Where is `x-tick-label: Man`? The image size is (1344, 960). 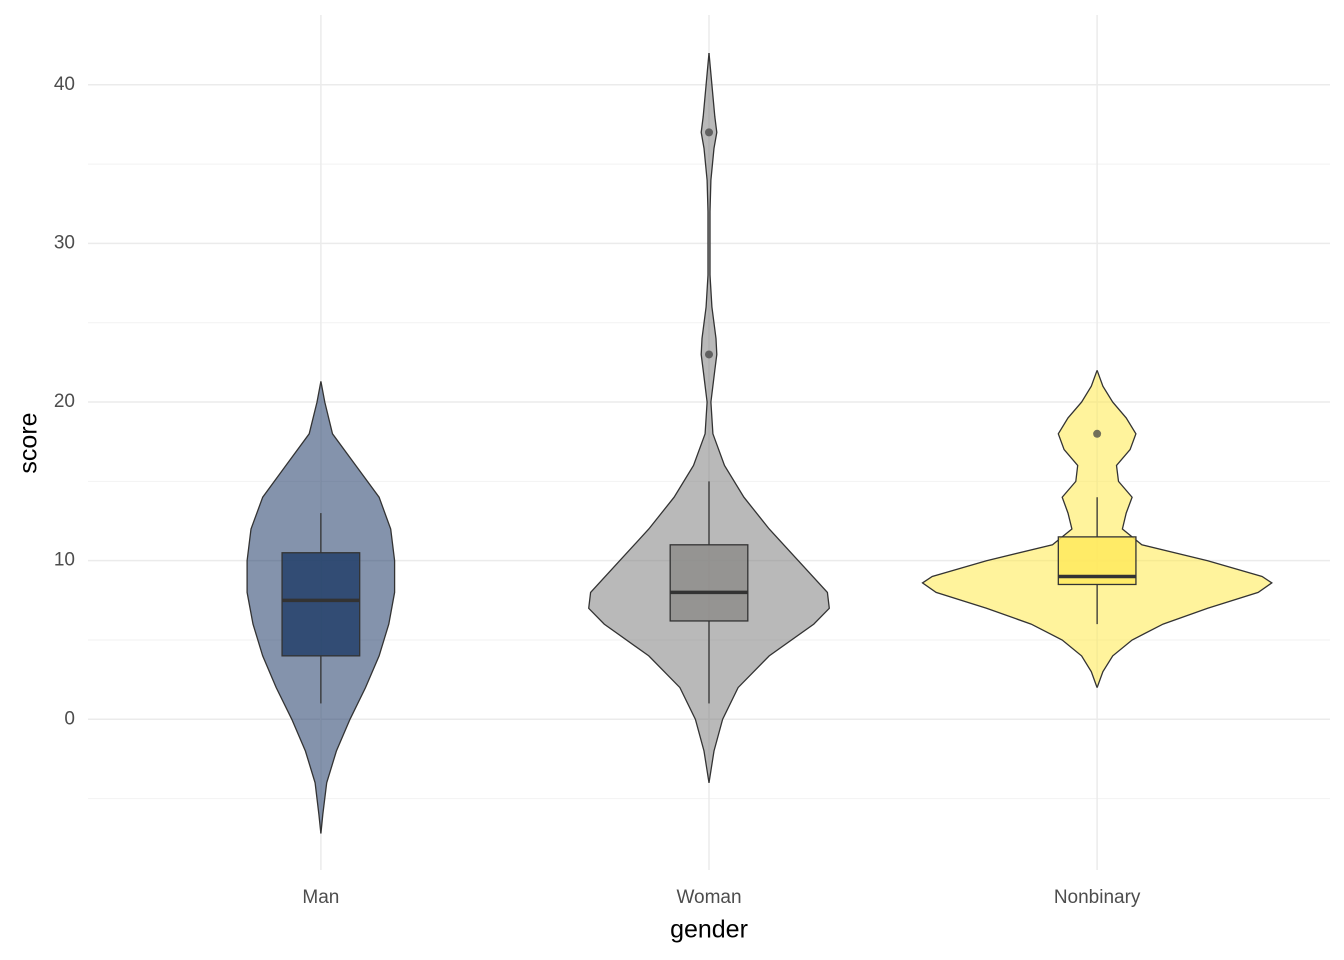 x-tick-label: Man is located at coordinates (320, 897).